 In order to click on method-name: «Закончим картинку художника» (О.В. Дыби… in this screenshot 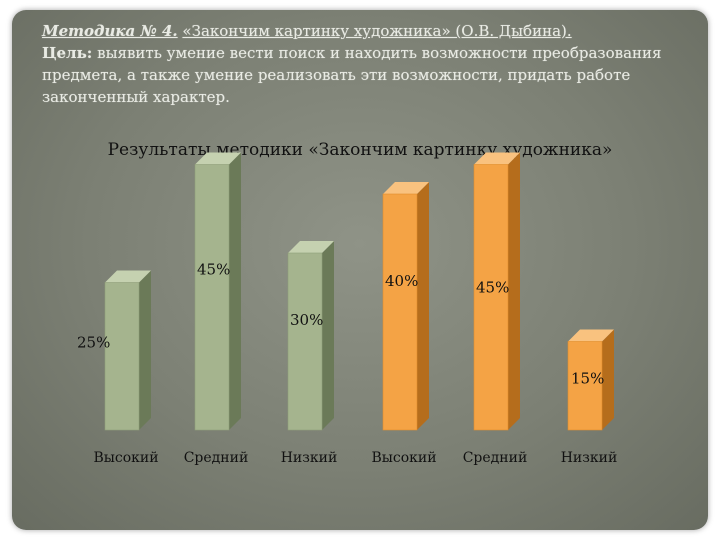, I will do `click(377, 31)`.